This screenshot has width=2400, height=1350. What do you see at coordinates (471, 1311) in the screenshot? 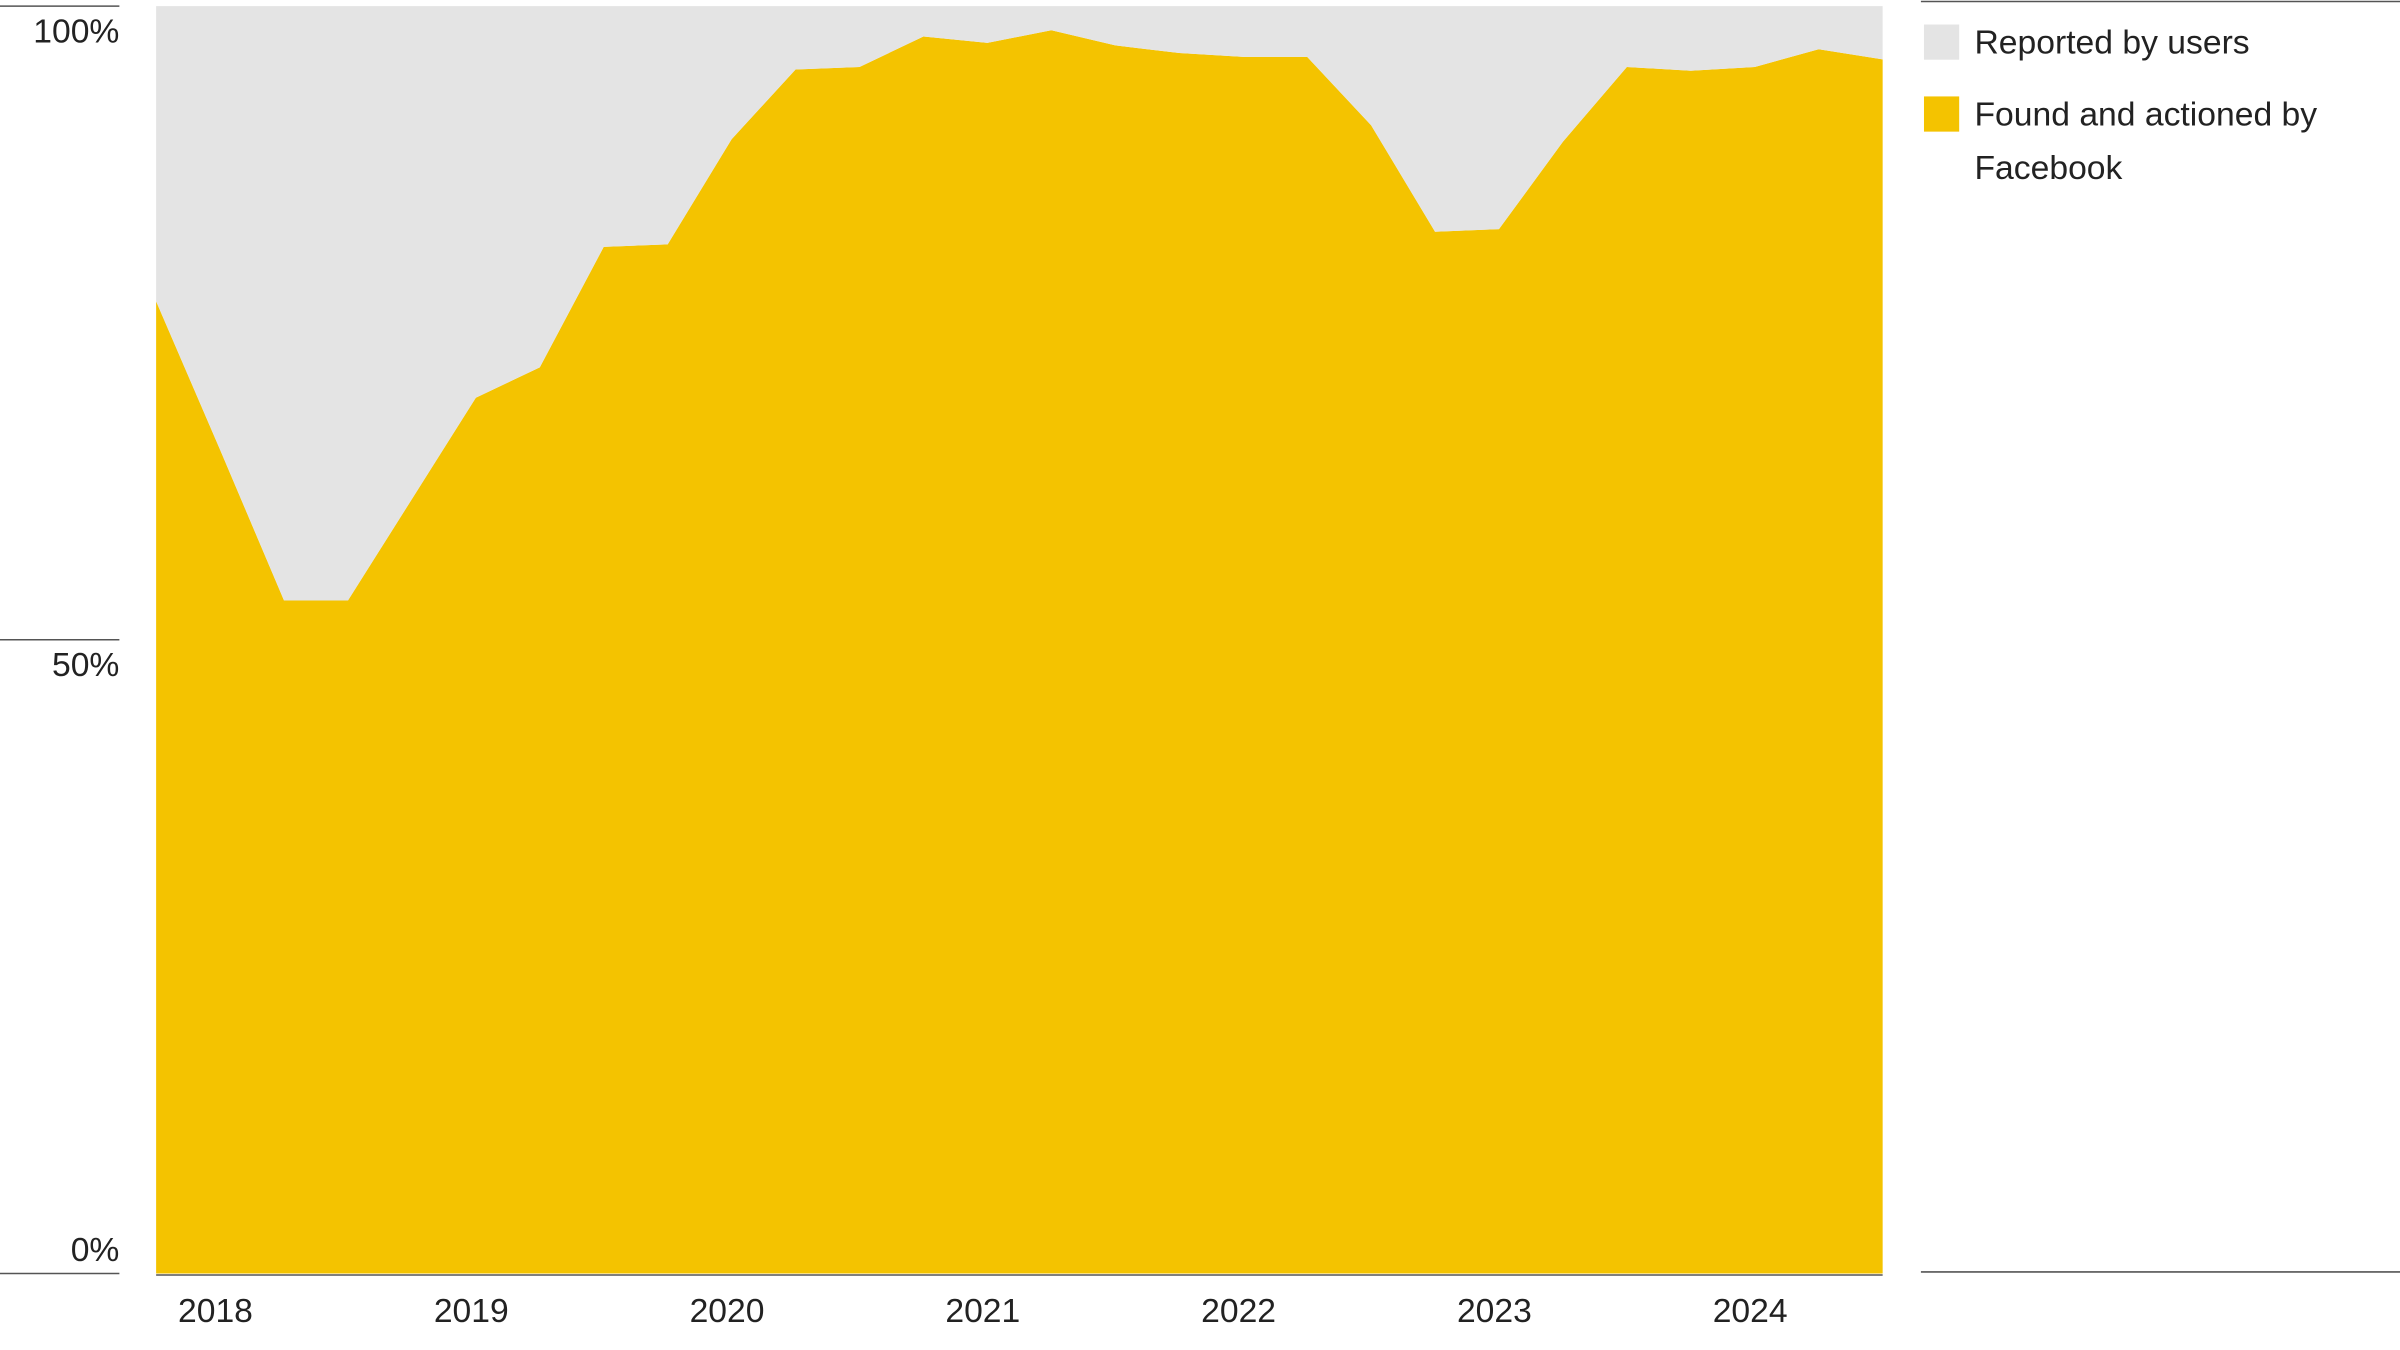
I see `x-tick-label: 2019` at bounding box center [471, 1311].